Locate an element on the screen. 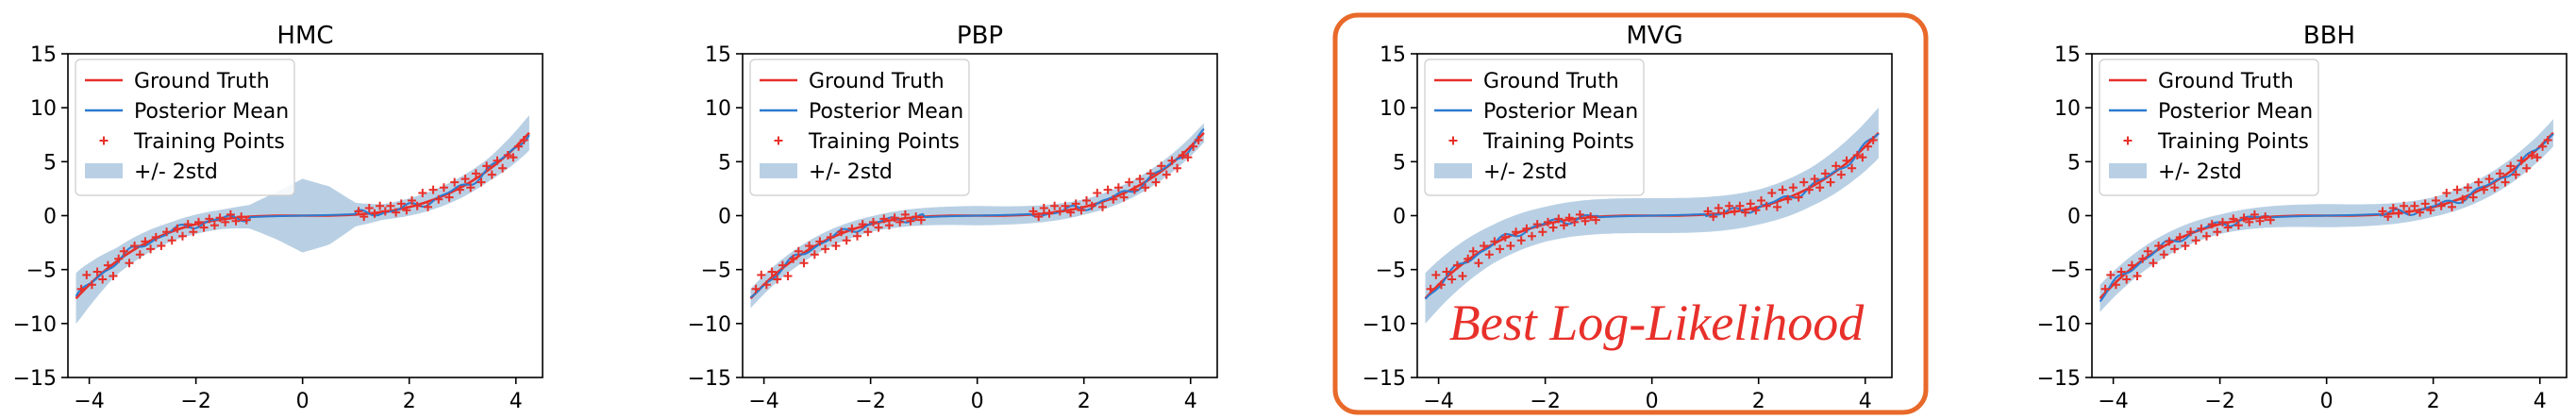 The image size is (2576, 419). x-tick-label: −2 is located at coordinates (195, 401).